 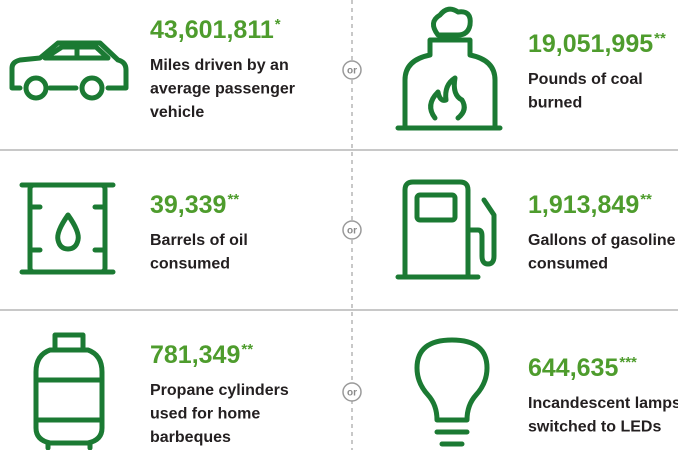 I want to click on stat-value: 39,339, so click(x=188, y=205).